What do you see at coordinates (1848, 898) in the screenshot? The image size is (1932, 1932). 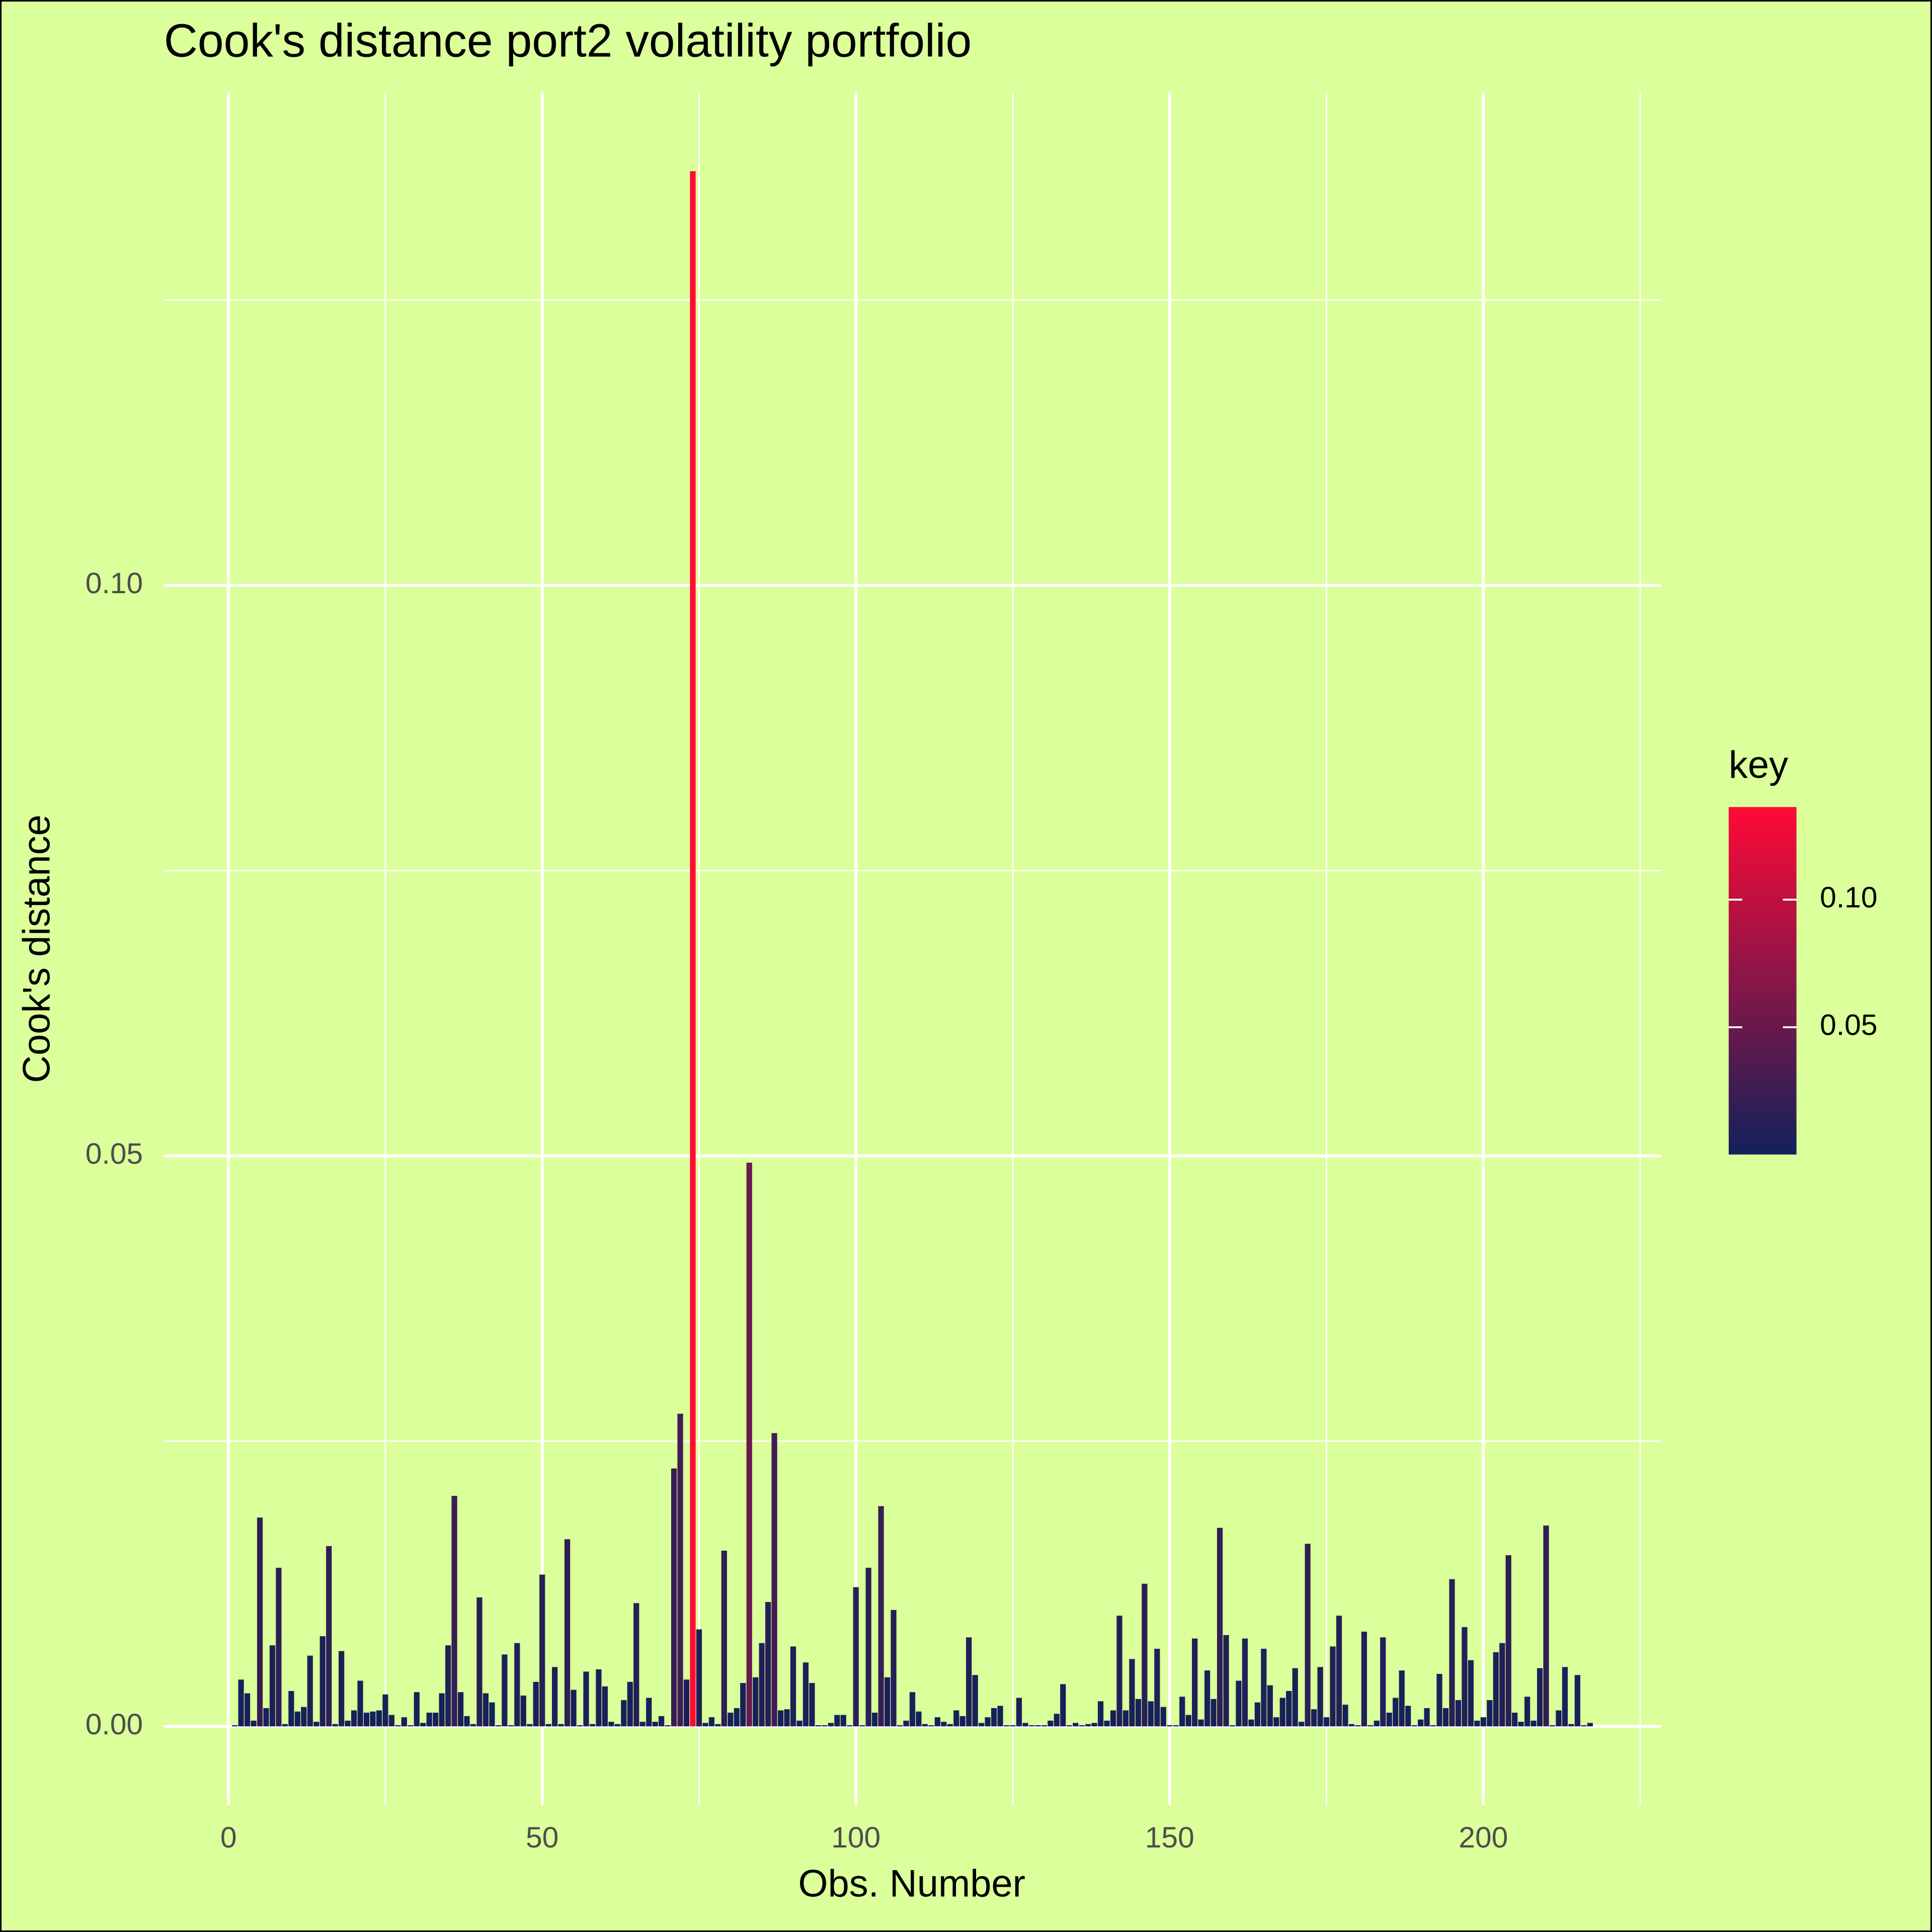 I see `legend-tick-label: 0.10` at bounding box center [1848, 898].